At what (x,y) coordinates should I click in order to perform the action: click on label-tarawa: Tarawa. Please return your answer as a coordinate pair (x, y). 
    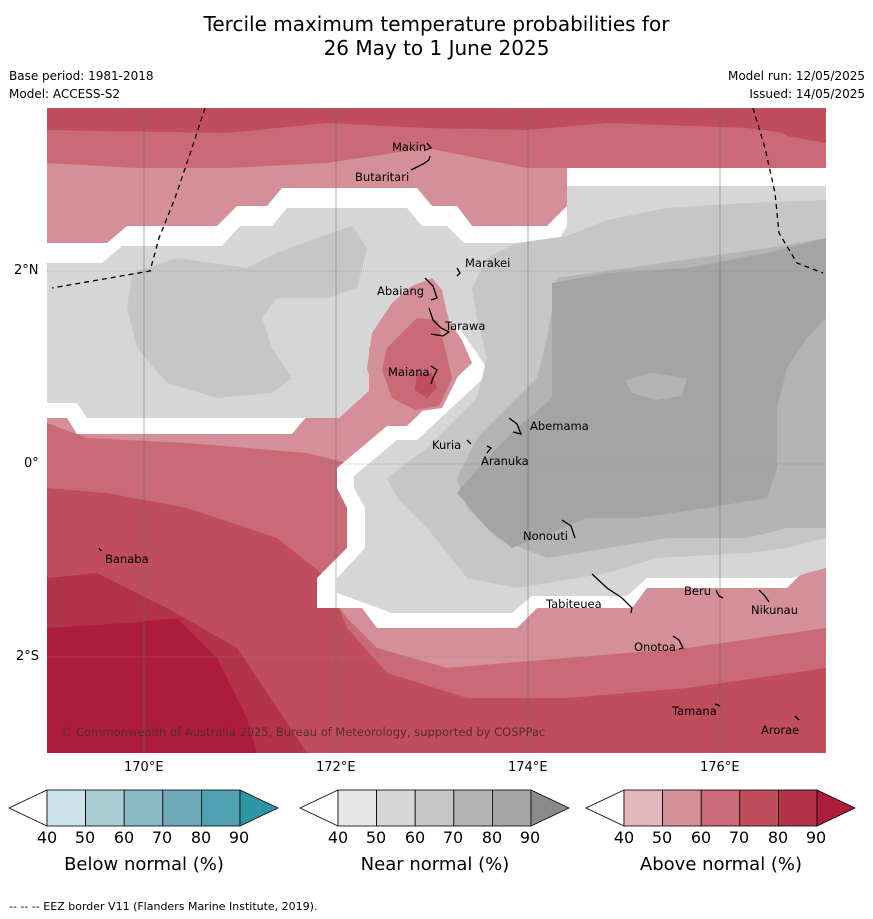
    Looking at the image, I should click on (464, 326).